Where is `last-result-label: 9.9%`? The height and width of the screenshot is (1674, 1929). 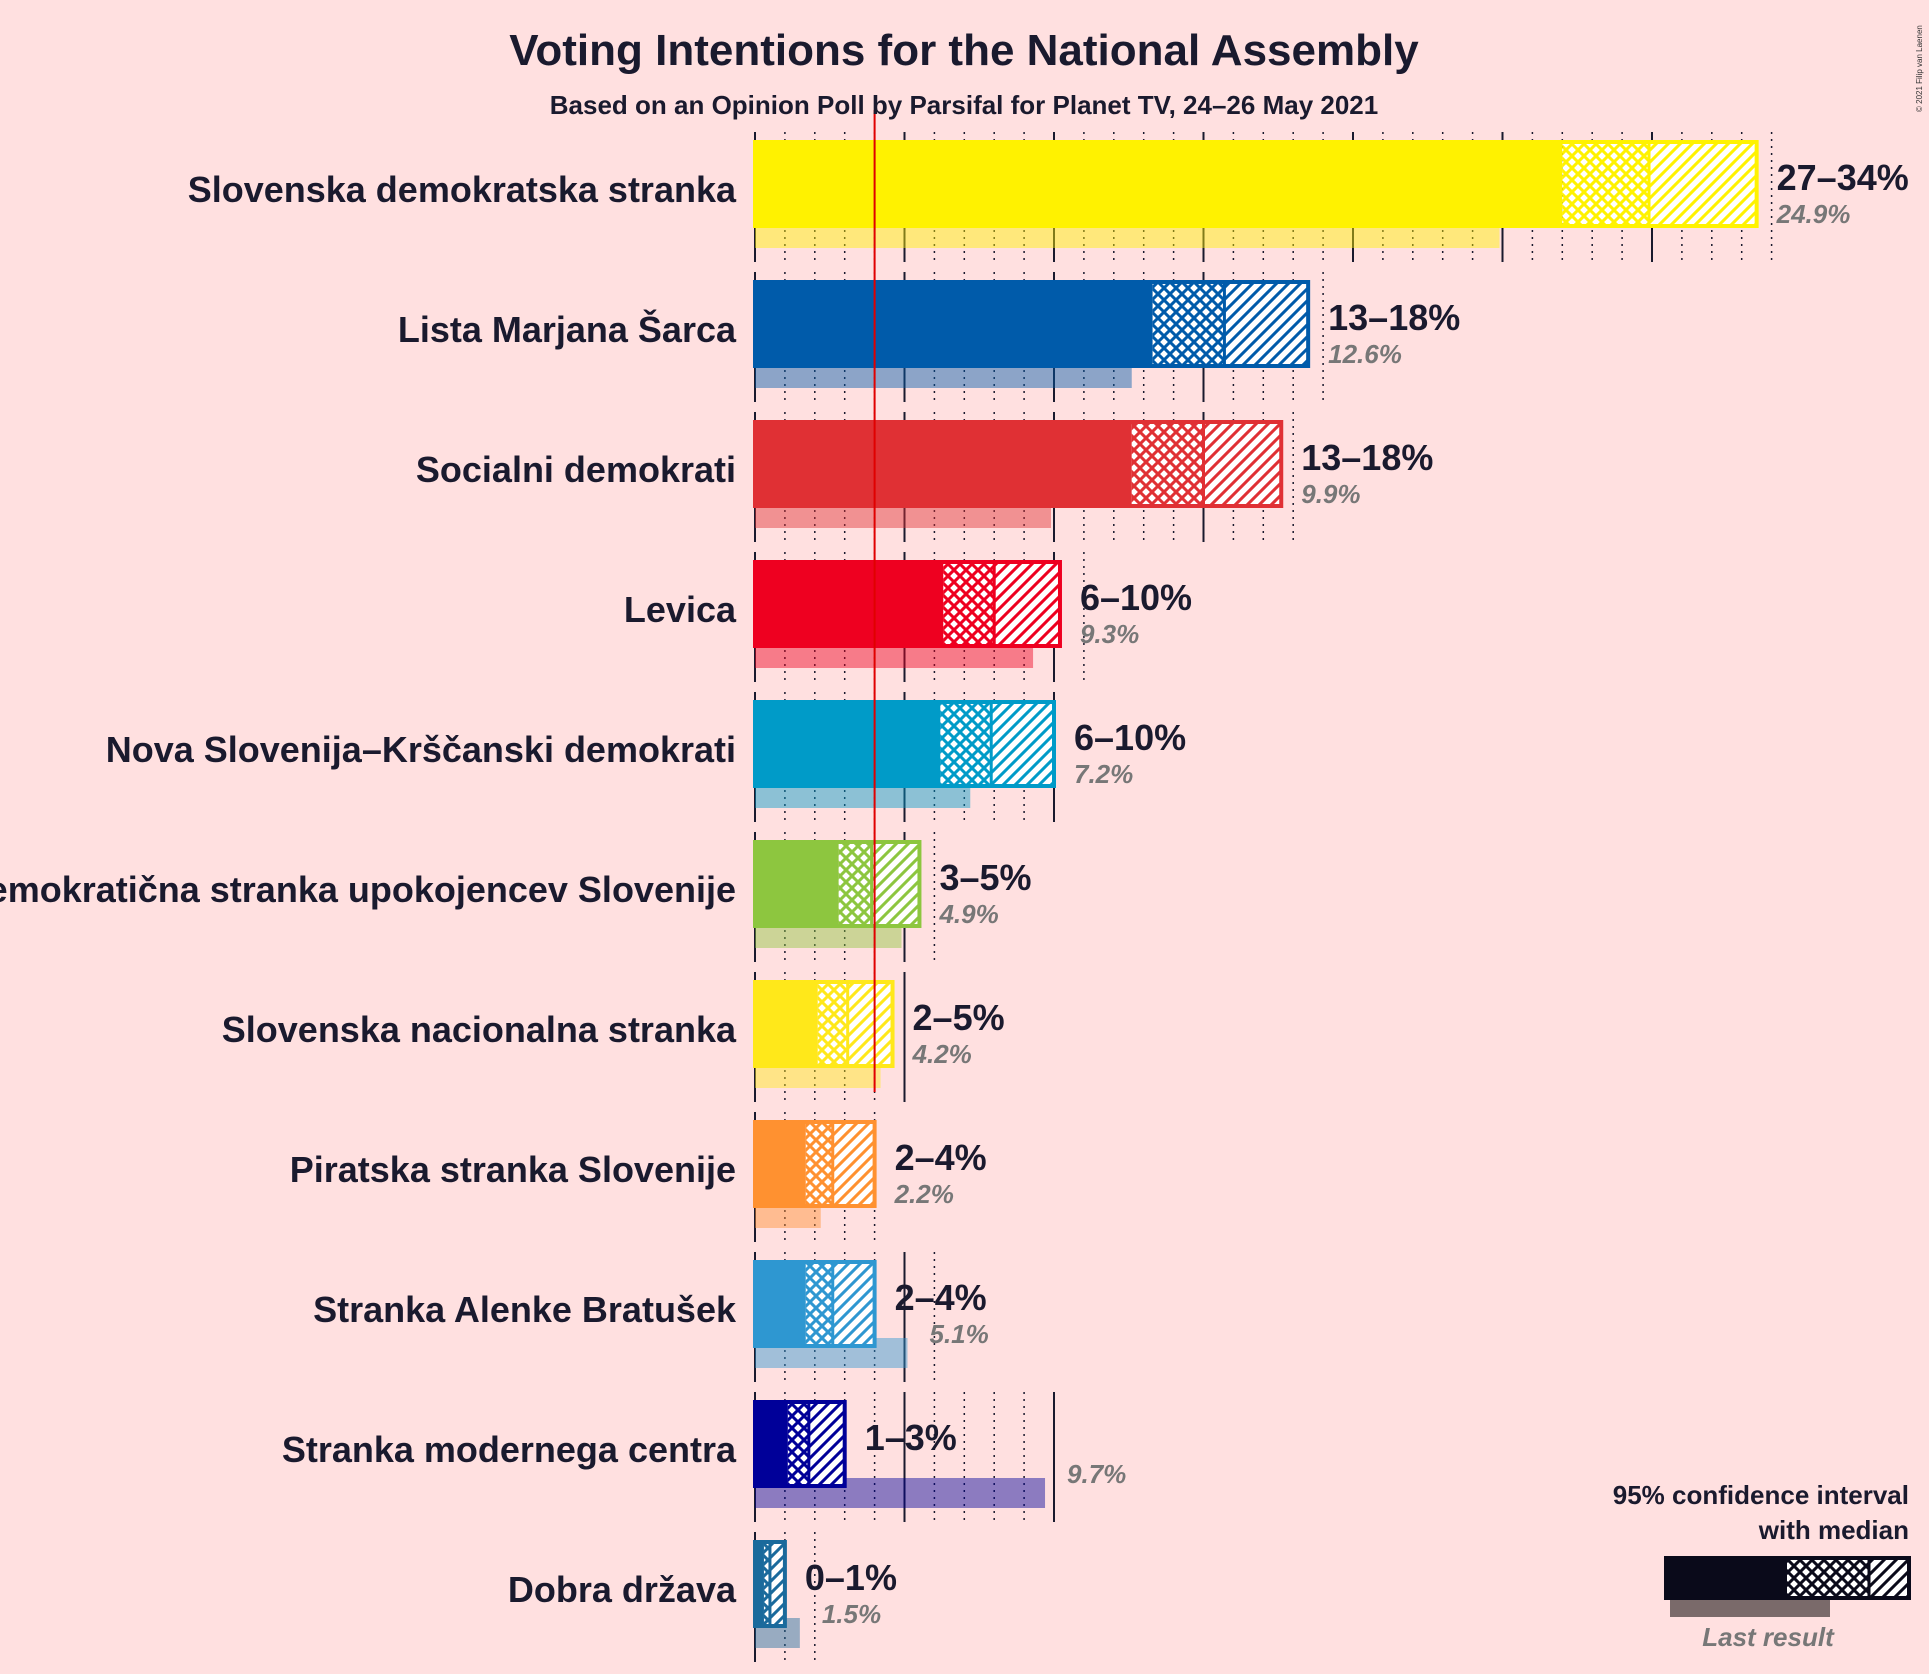 last-result-label: 9.9% is located at coordinates (1330, 494).